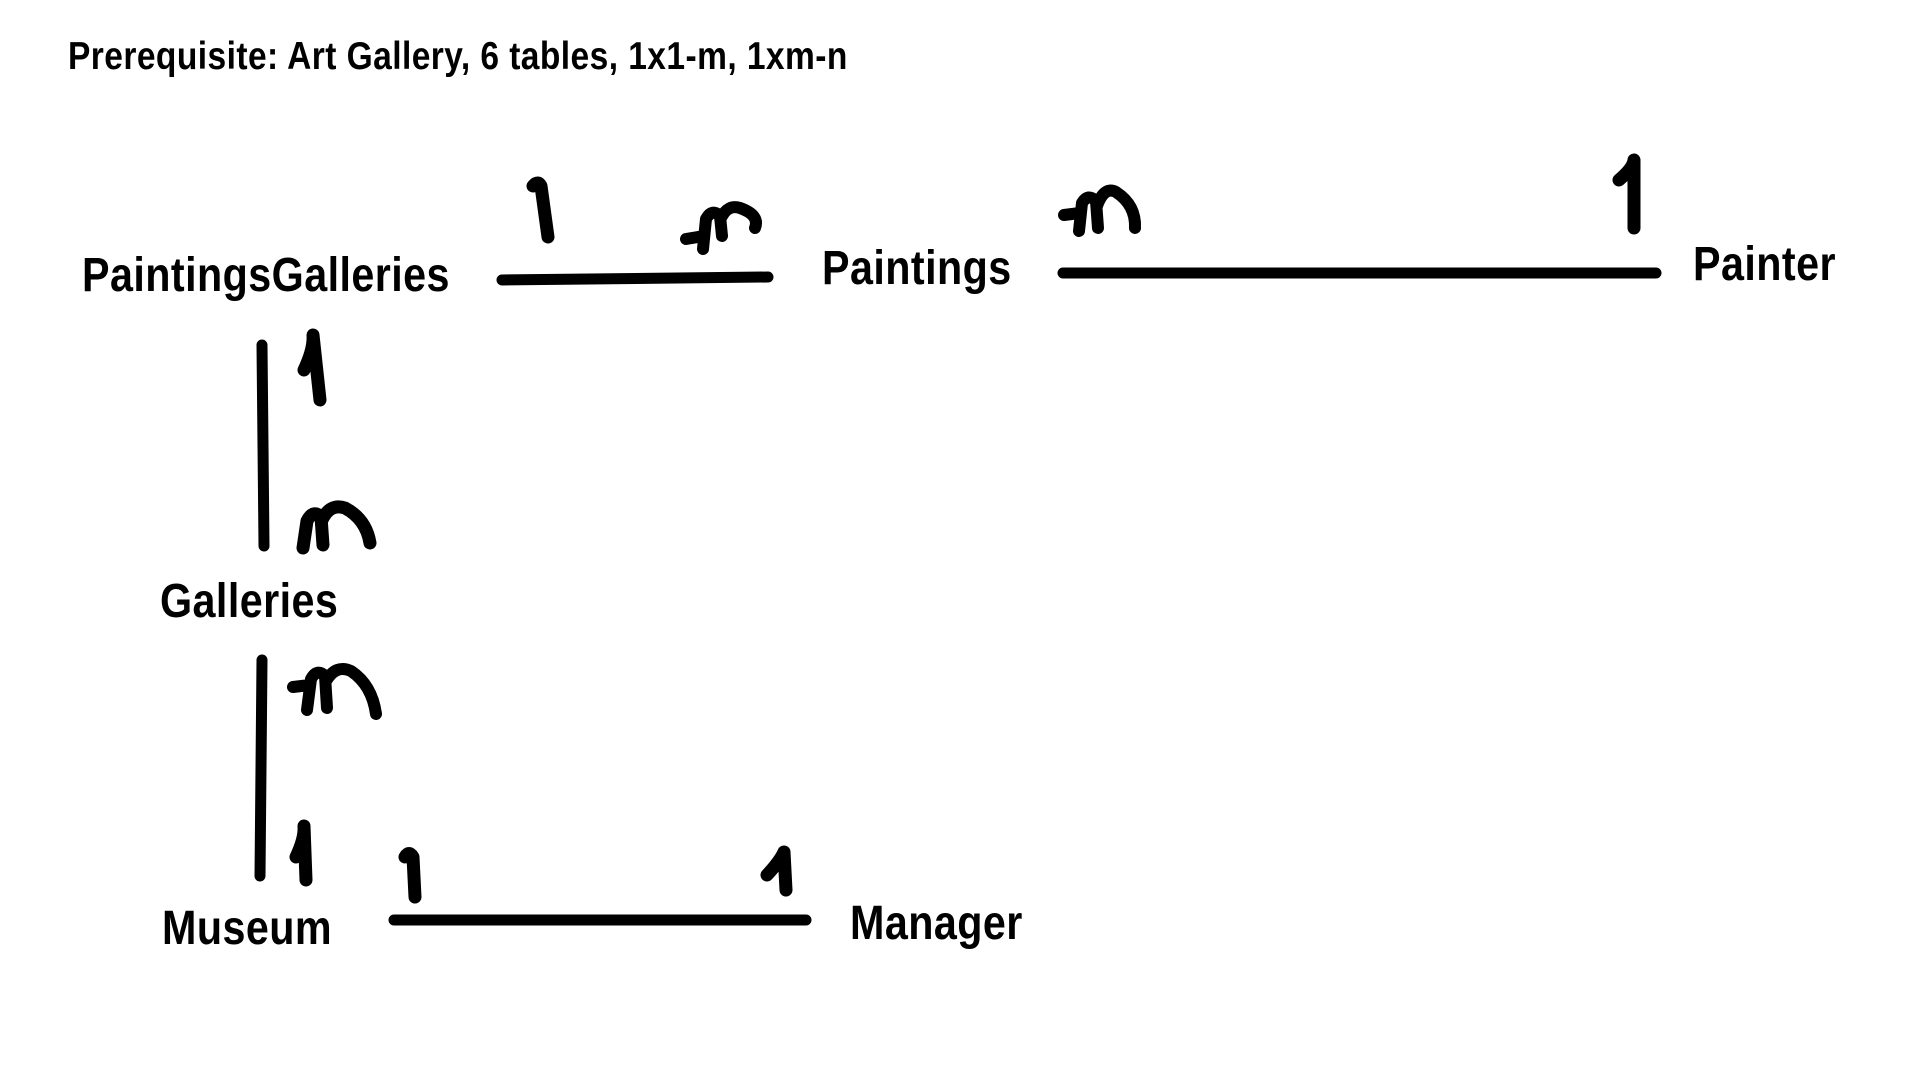 The image size is (1920, 1080). What do you see at coordinates (936, 923) in the screenshot?
I see `entity-manager: Manager` at bounding box center [936, 923].